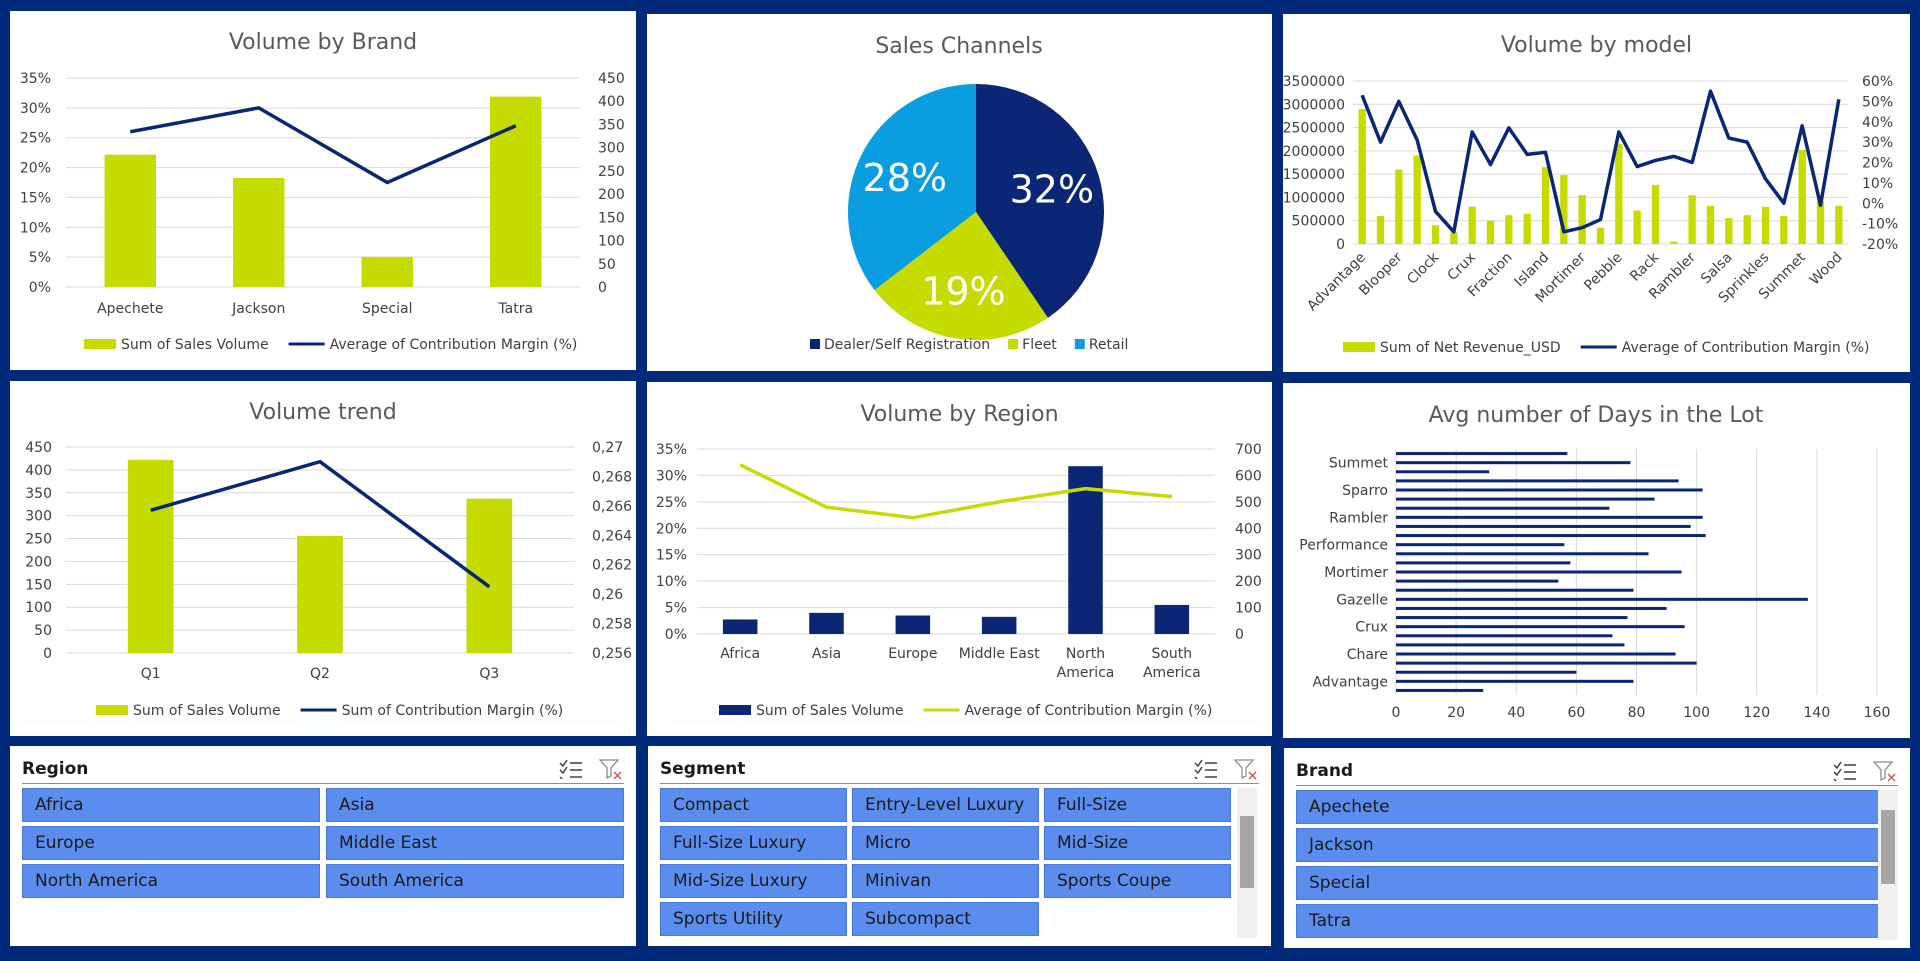 The image size is (1920, 961). What do you see at coordinates (171, 881) in the screenshot?
I see `region-item-north-america: North America` at bounding box center [171, 881].